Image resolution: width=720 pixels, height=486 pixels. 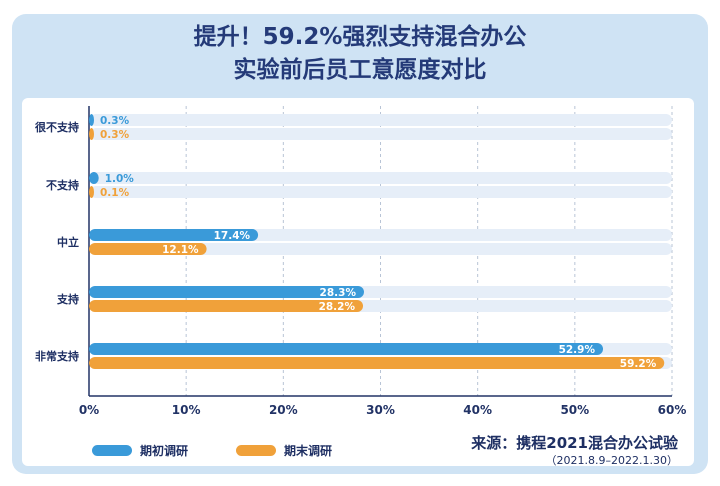 What do you see at coordinates (115, 193) in the screenshot?
I see `value-label: 0.1%` at bounding box center [115, 193].